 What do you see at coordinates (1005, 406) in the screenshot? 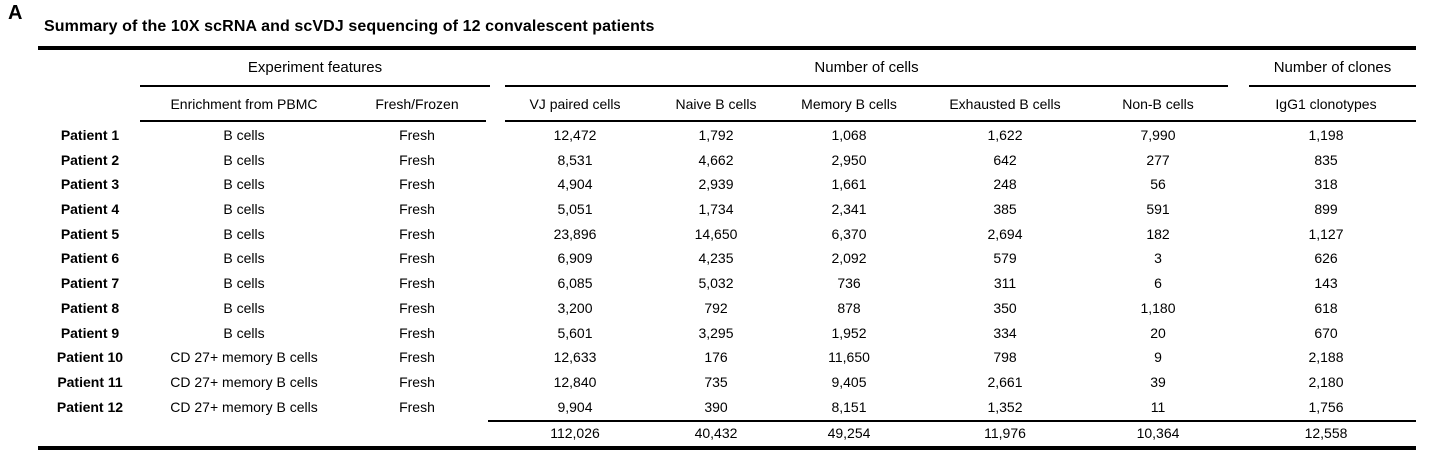
I see `exhausted-b-cells-cell: 1,352` at bounding box center [1005, 406].